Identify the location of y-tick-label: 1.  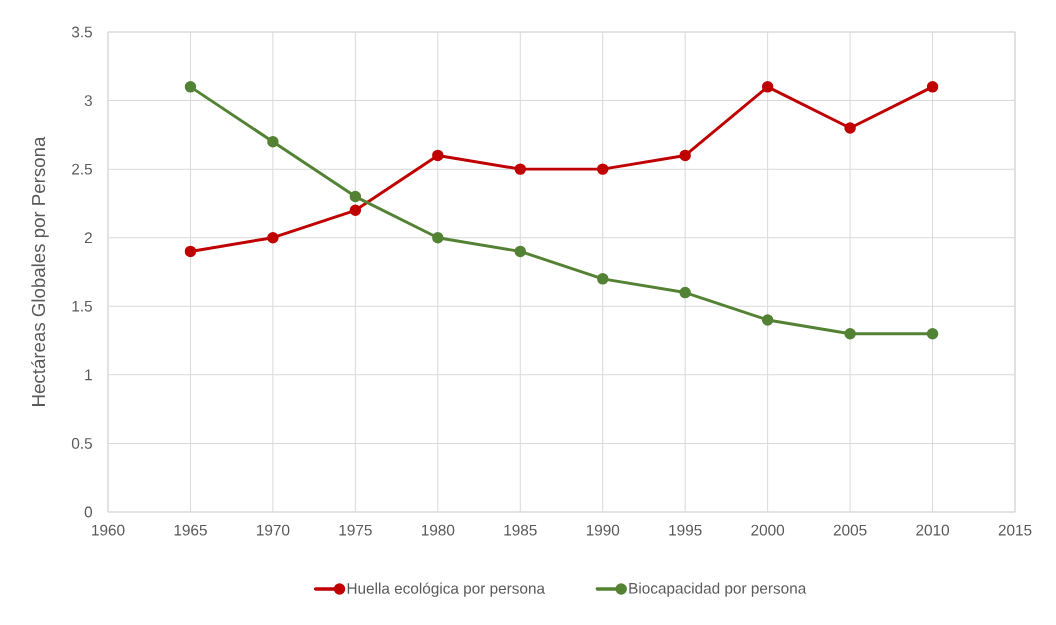
(88, 375).